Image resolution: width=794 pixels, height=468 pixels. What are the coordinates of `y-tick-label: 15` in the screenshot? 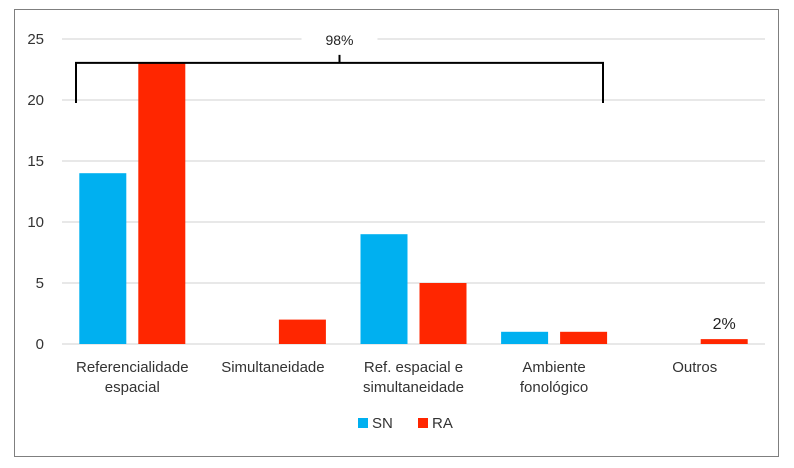 It's located at (35, 161).